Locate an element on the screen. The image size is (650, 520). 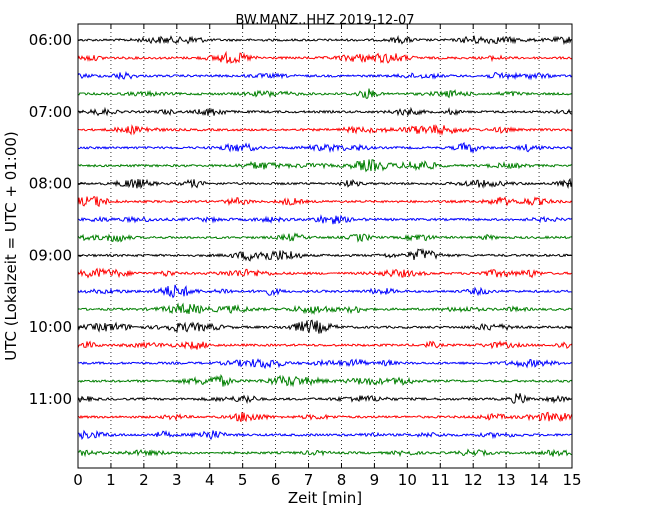
x-tick-label: 1 is located at coordinates (111, 480).